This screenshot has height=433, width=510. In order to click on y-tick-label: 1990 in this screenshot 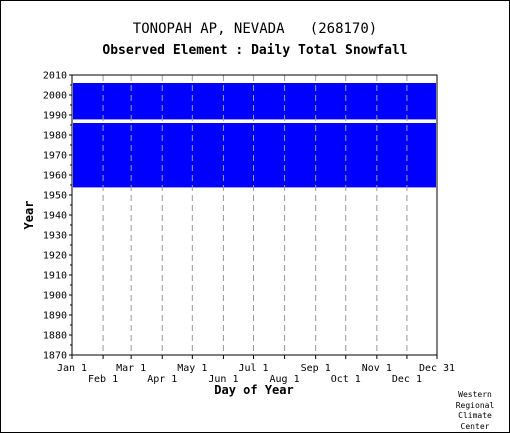, I will do `click(55, 116)`.